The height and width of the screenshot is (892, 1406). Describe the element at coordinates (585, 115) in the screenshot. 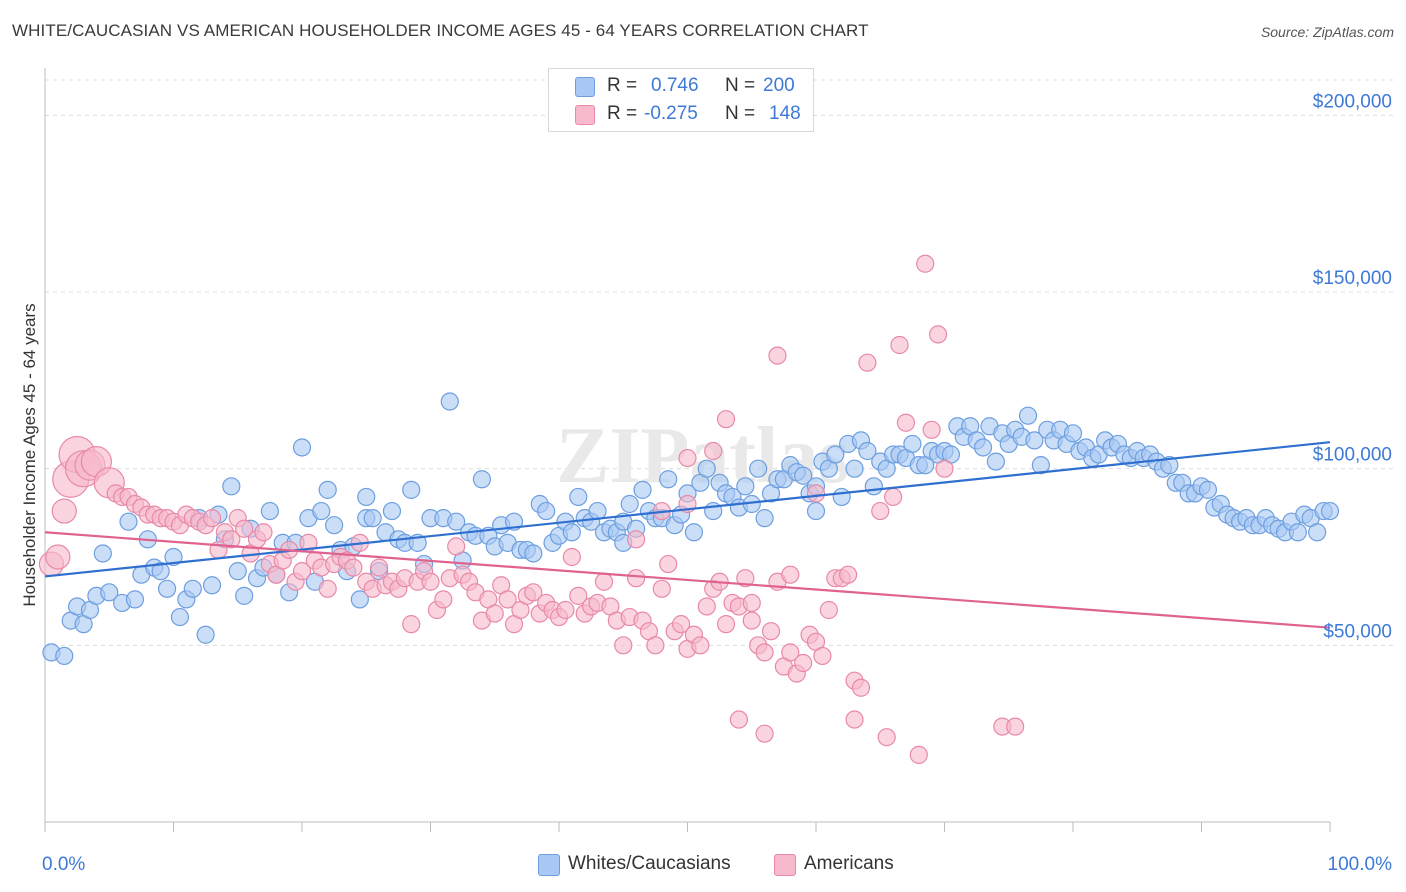

I see `stats-swatch-americans` at that location.